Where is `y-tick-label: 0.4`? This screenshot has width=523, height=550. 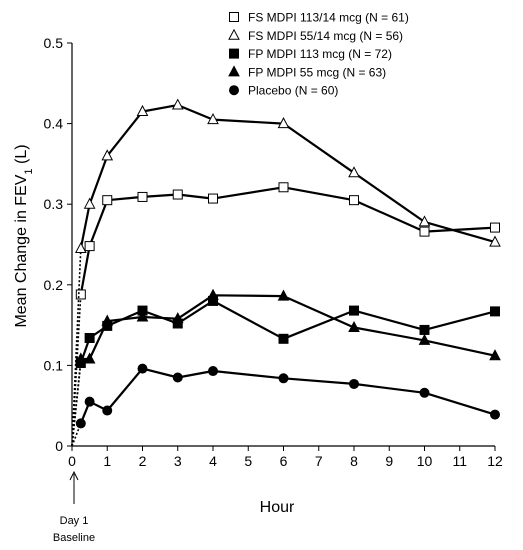
y-tick-label: 0.4 is located at coordinates (54, 124).